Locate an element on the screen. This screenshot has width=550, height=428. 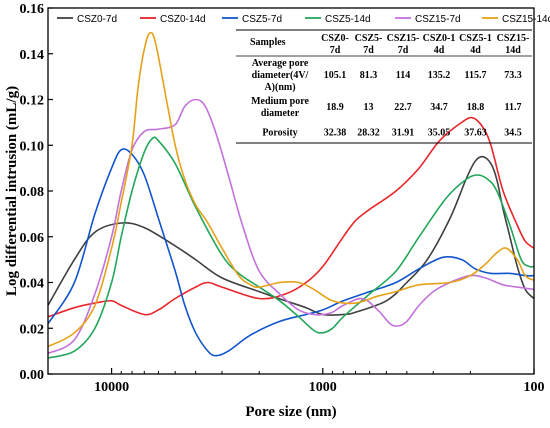
table-cell: 105.1 is located at coordinates (335, 75).